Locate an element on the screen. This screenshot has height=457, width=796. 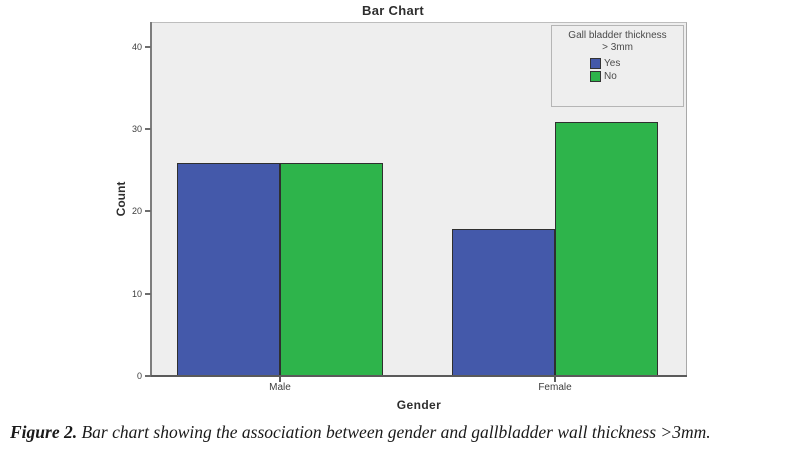
legend-swatch-yes-icon is located at coordinates (595, 63).